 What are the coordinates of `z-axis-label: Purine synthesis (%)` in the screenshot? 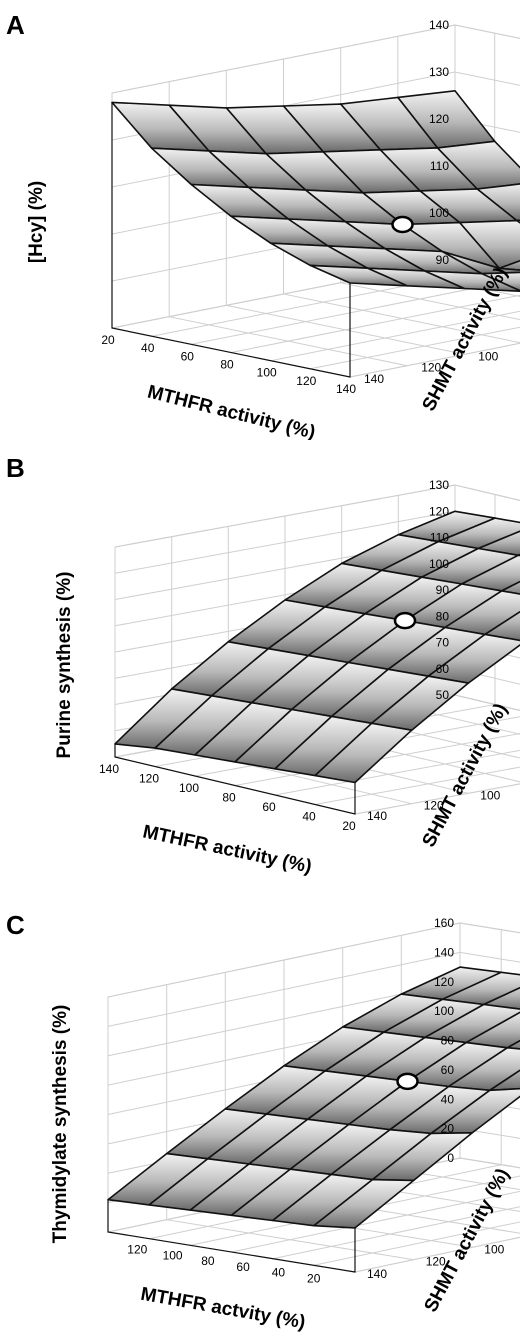 It's located at (64, 665).